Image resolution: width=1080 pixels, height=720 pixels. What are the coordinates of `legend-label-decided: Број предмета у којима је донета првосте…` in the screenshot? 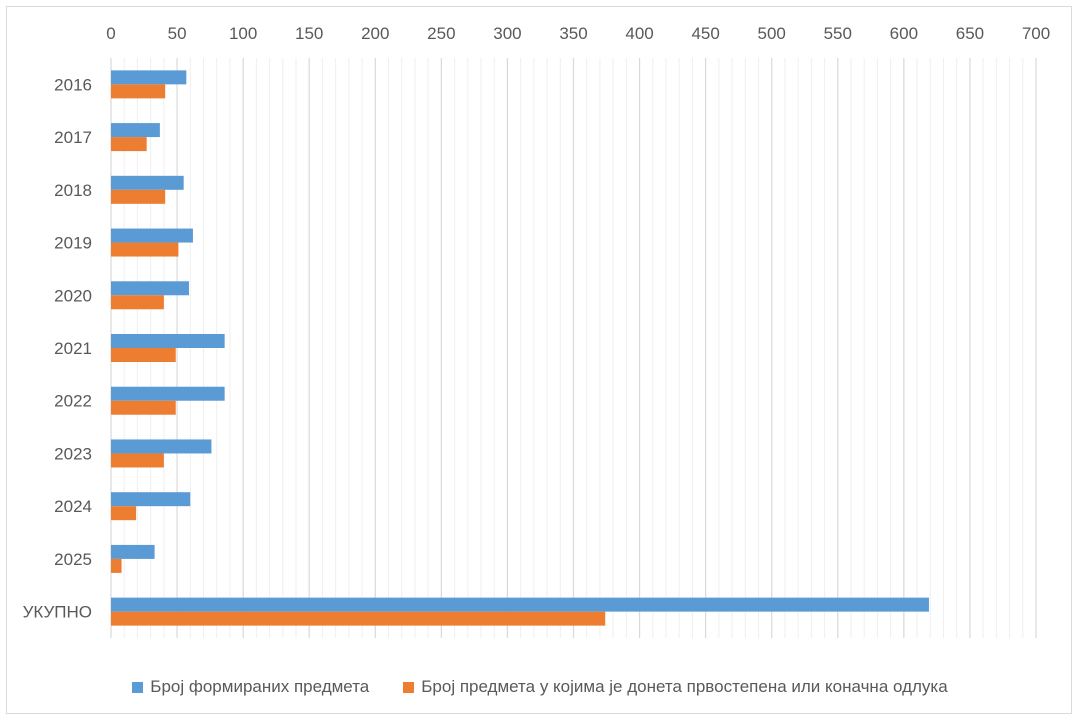 It's located at (684, 686).